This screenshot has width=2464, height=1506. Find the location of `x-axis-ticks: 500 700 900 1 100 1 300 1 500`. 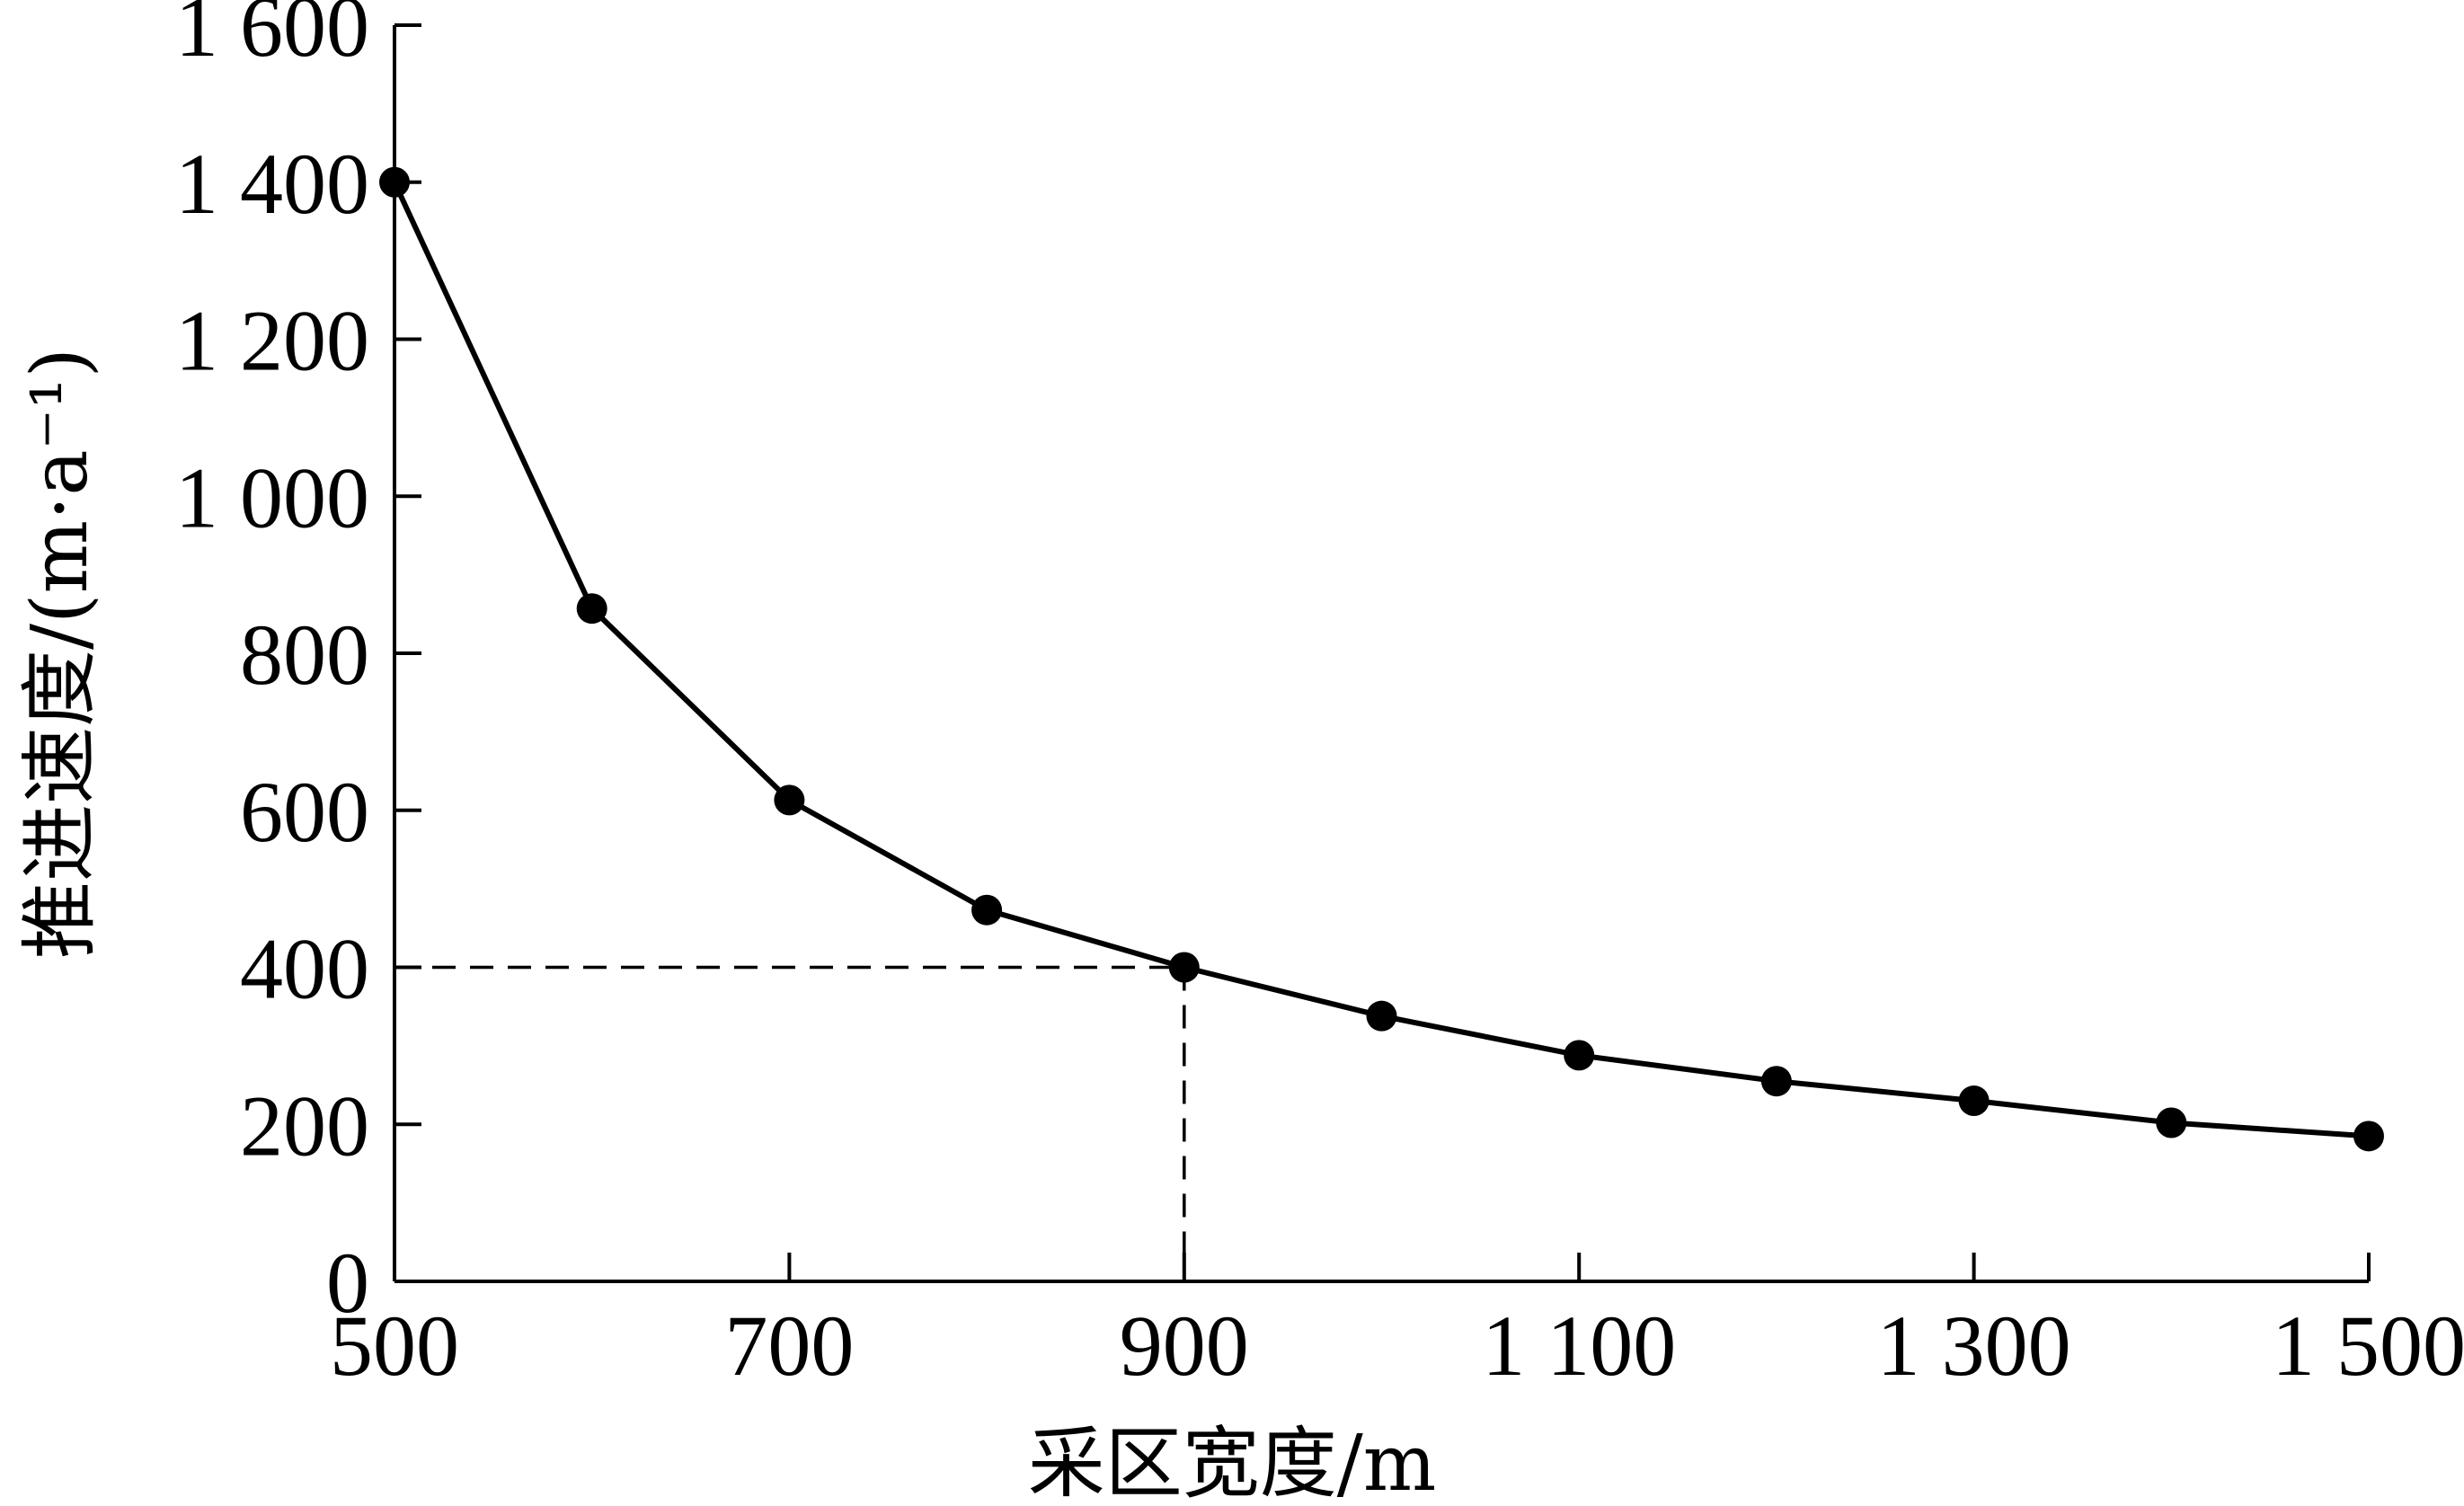

x-axis-ticks: 500 700 900 1 100 1 300 1 500 is located at coordinates (1397, 1323).